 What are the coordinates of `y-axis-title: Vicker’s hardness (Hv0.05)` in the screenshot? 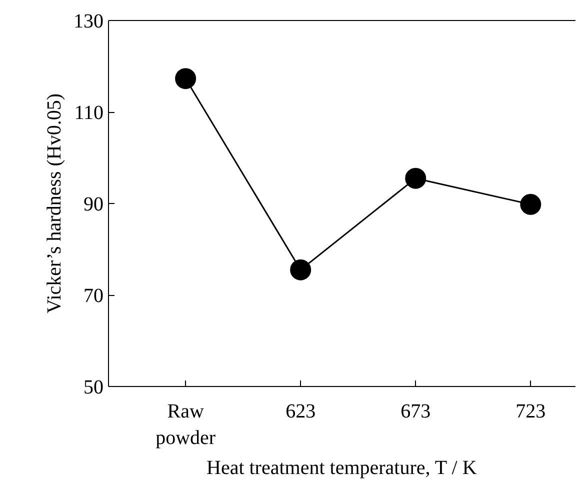 It's located at (55, 203).